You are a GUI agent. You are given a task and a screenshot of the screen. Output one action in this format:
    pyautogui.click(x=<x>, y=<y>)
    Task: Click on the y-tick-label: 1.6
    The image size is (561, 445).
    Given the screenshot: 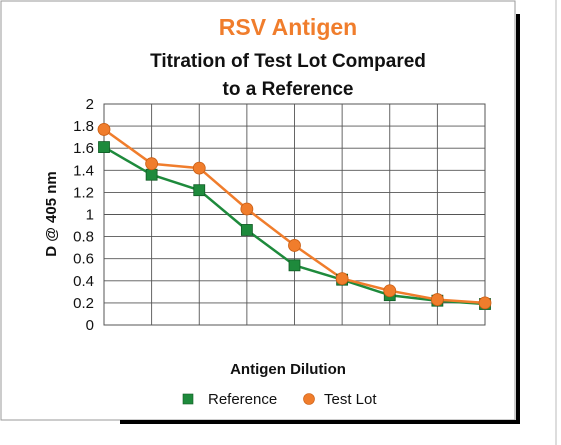 What is the action you would take?
    pyautogui.click(x=83, y=148)
    